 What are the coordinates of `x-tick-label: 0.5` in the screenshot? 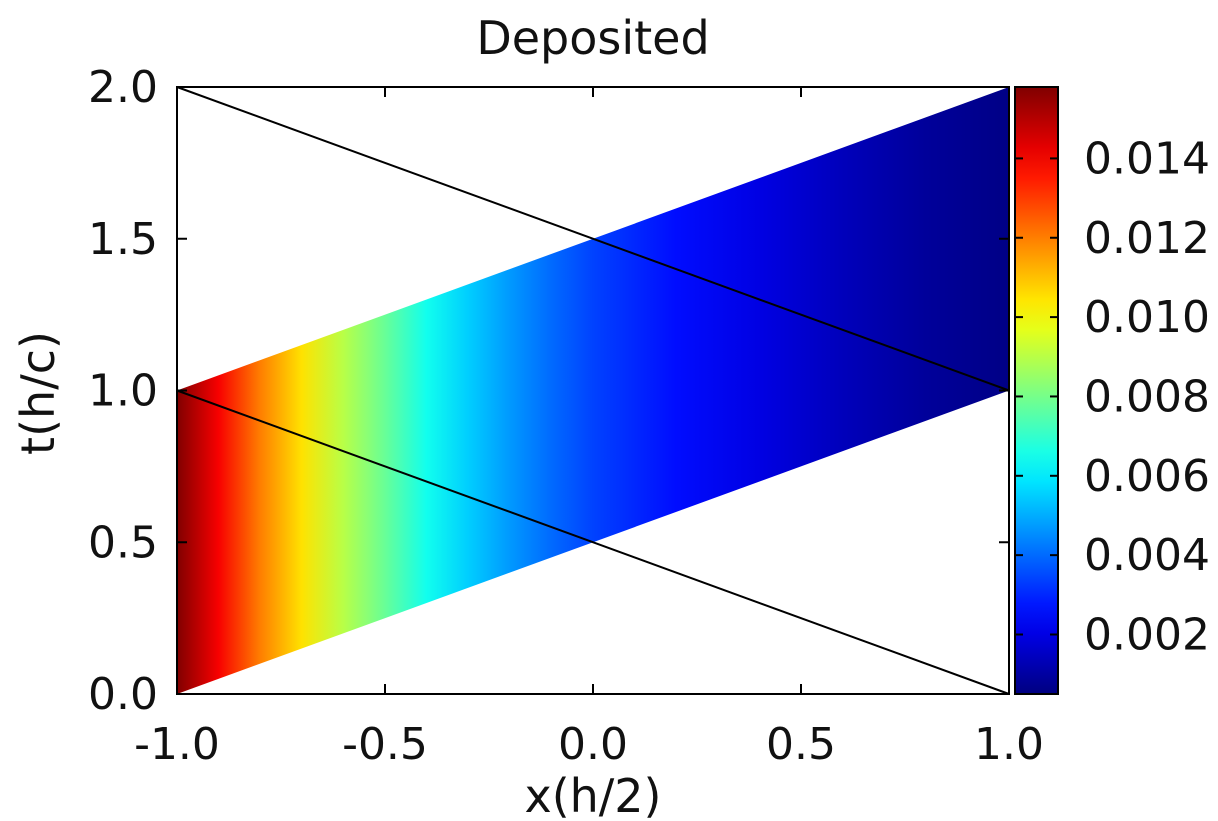 It's located at (801, 744).